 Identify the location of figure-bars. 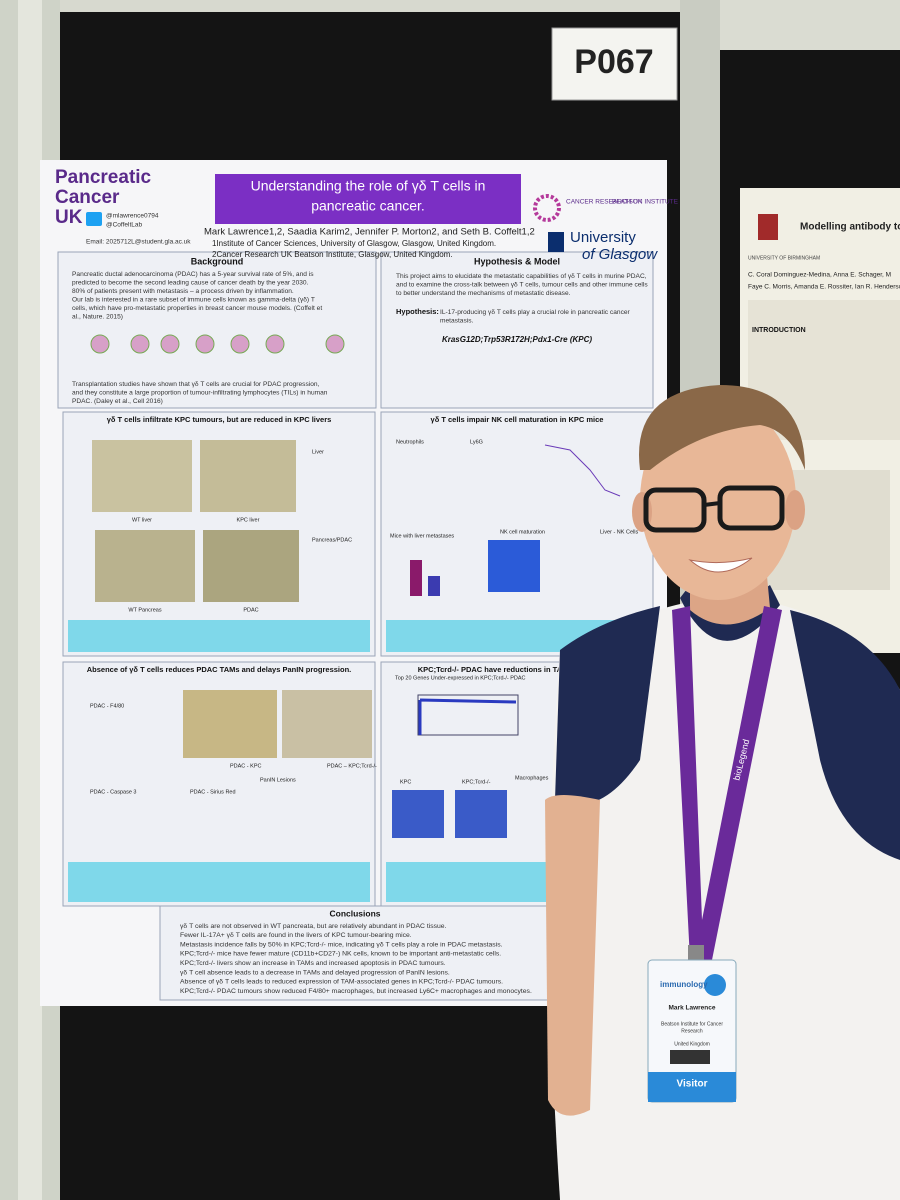
(467, 716).